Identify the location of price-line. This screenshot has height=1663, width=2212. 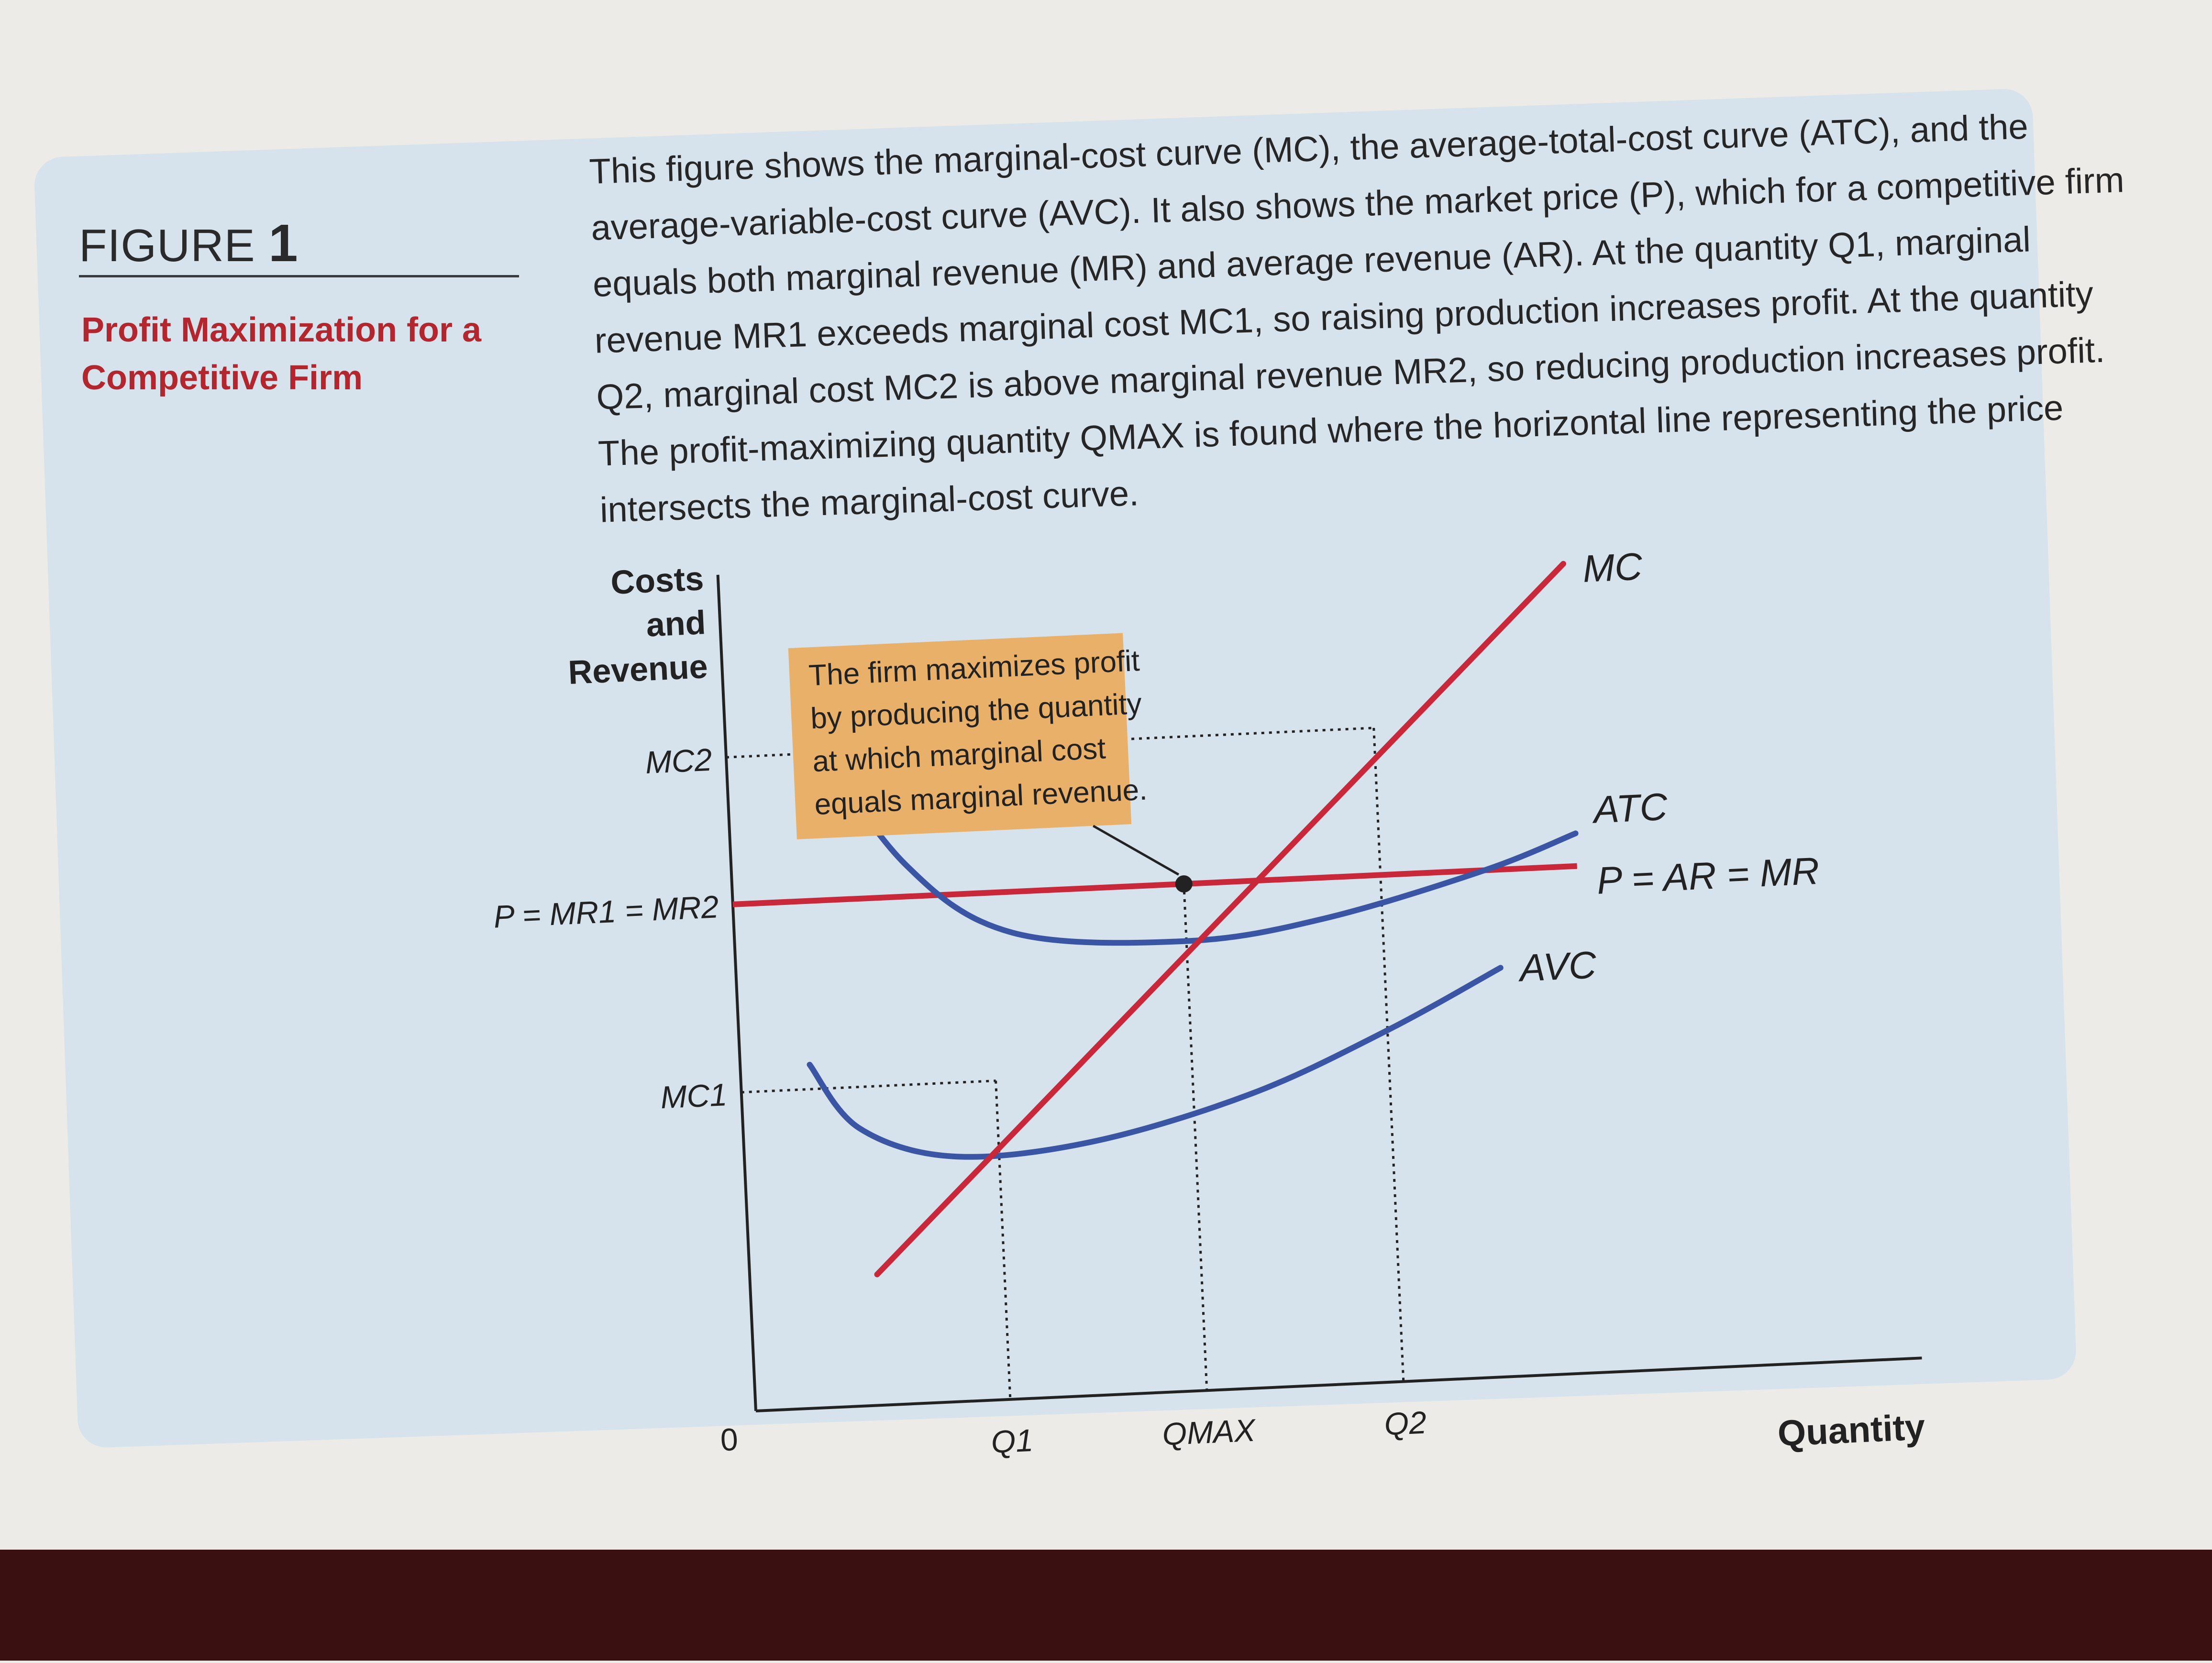
(1154, 885).